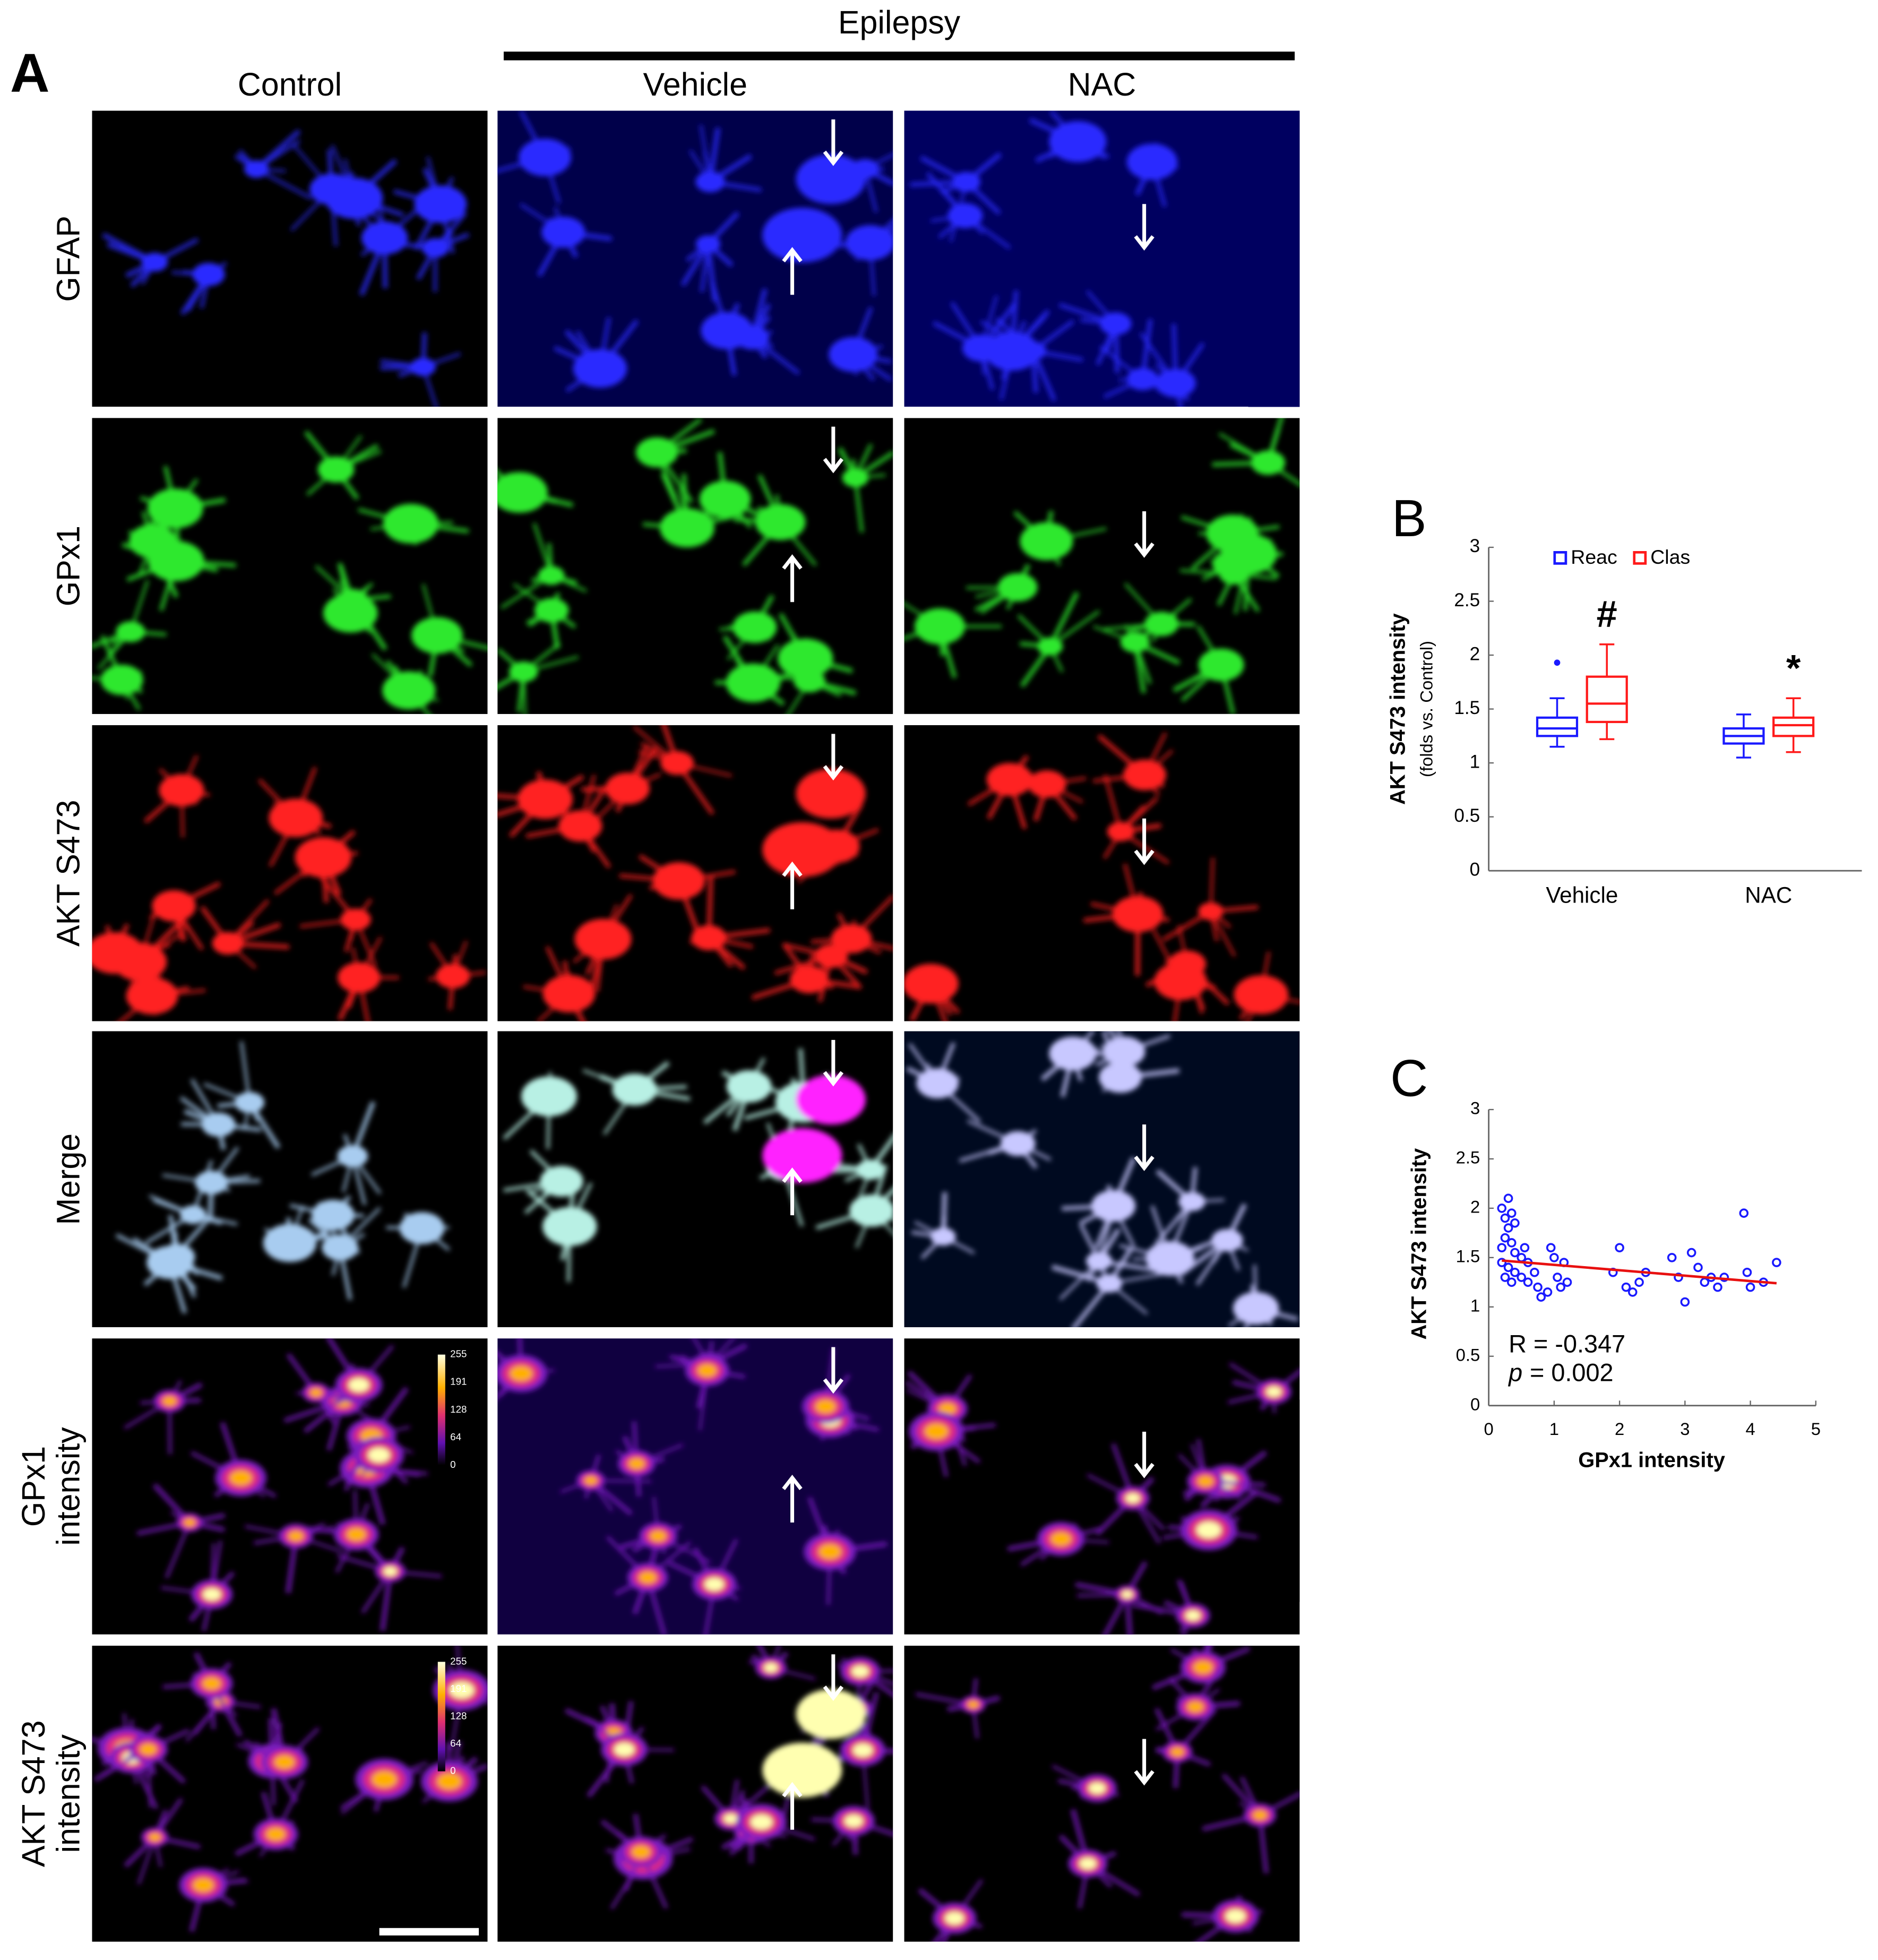  I want to click on column-label: Control, so click(290, 84).